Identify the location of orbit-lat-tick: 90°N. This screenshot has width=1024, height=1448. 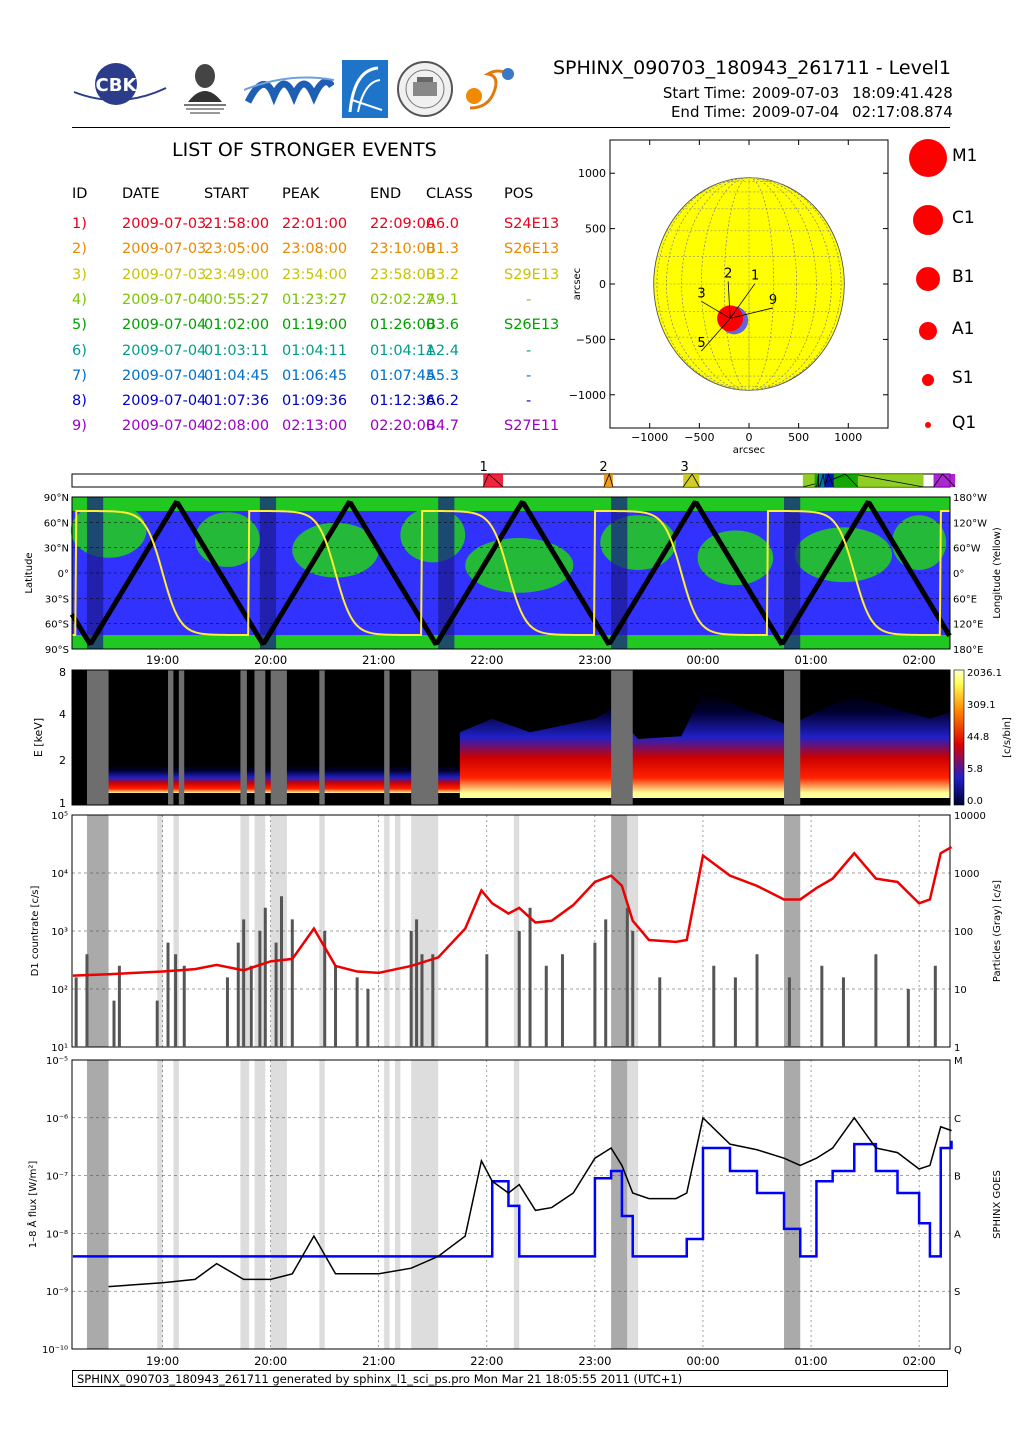
(56, 498).